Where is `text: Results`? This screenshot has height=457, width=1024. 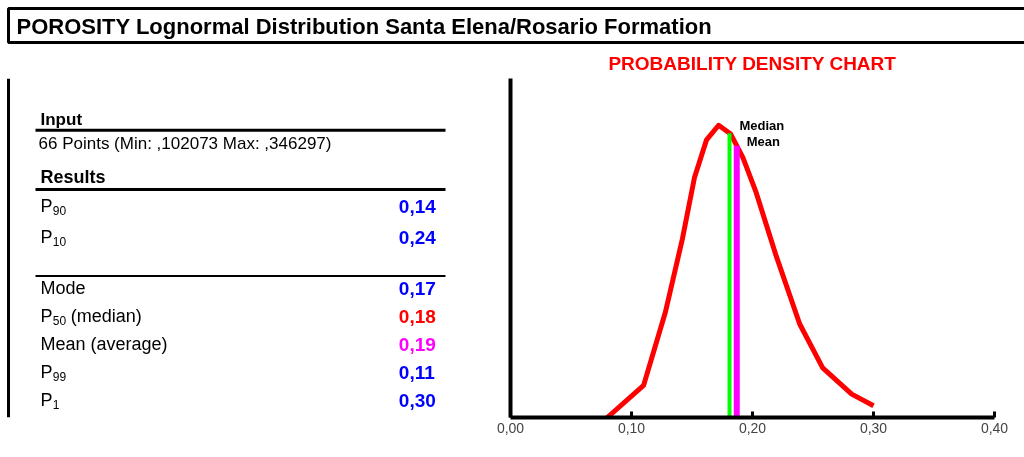
text: Results is located at coordinates (73, 177).